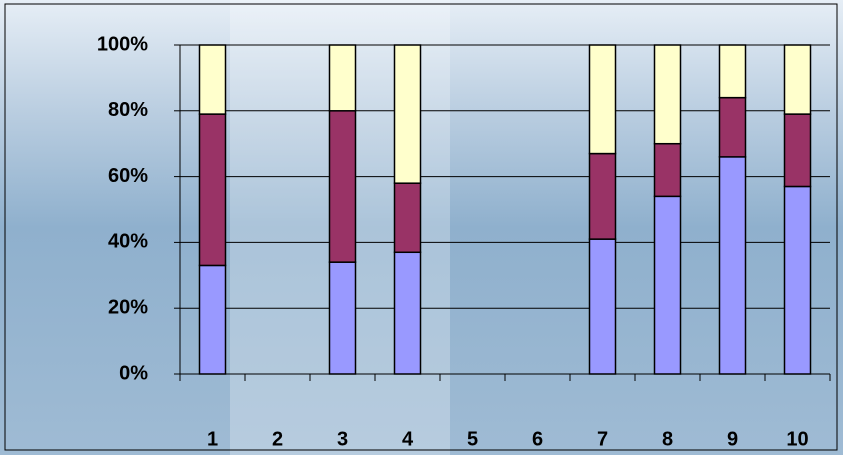  What do you see at coordinates (472, 439) in the screenshot?
I see `x-tick-label: 5` at bounding box center [472, 439].